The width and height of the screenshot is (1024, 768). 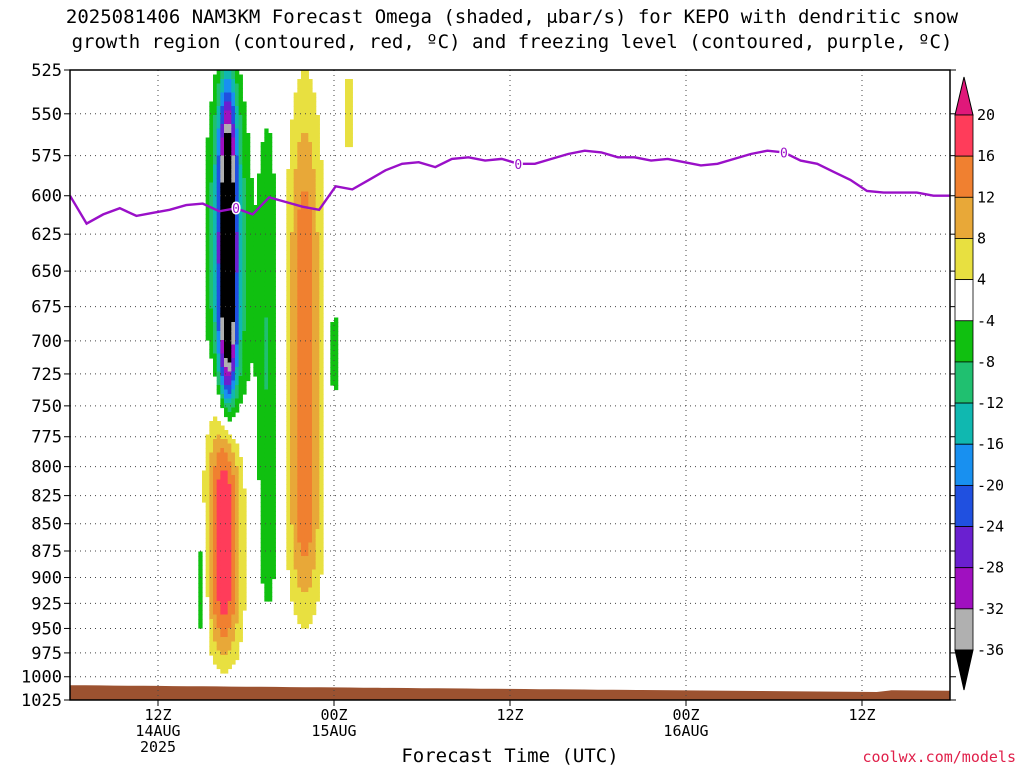 I want to click on y-tick-label: 975, so click(x=46, y=654).